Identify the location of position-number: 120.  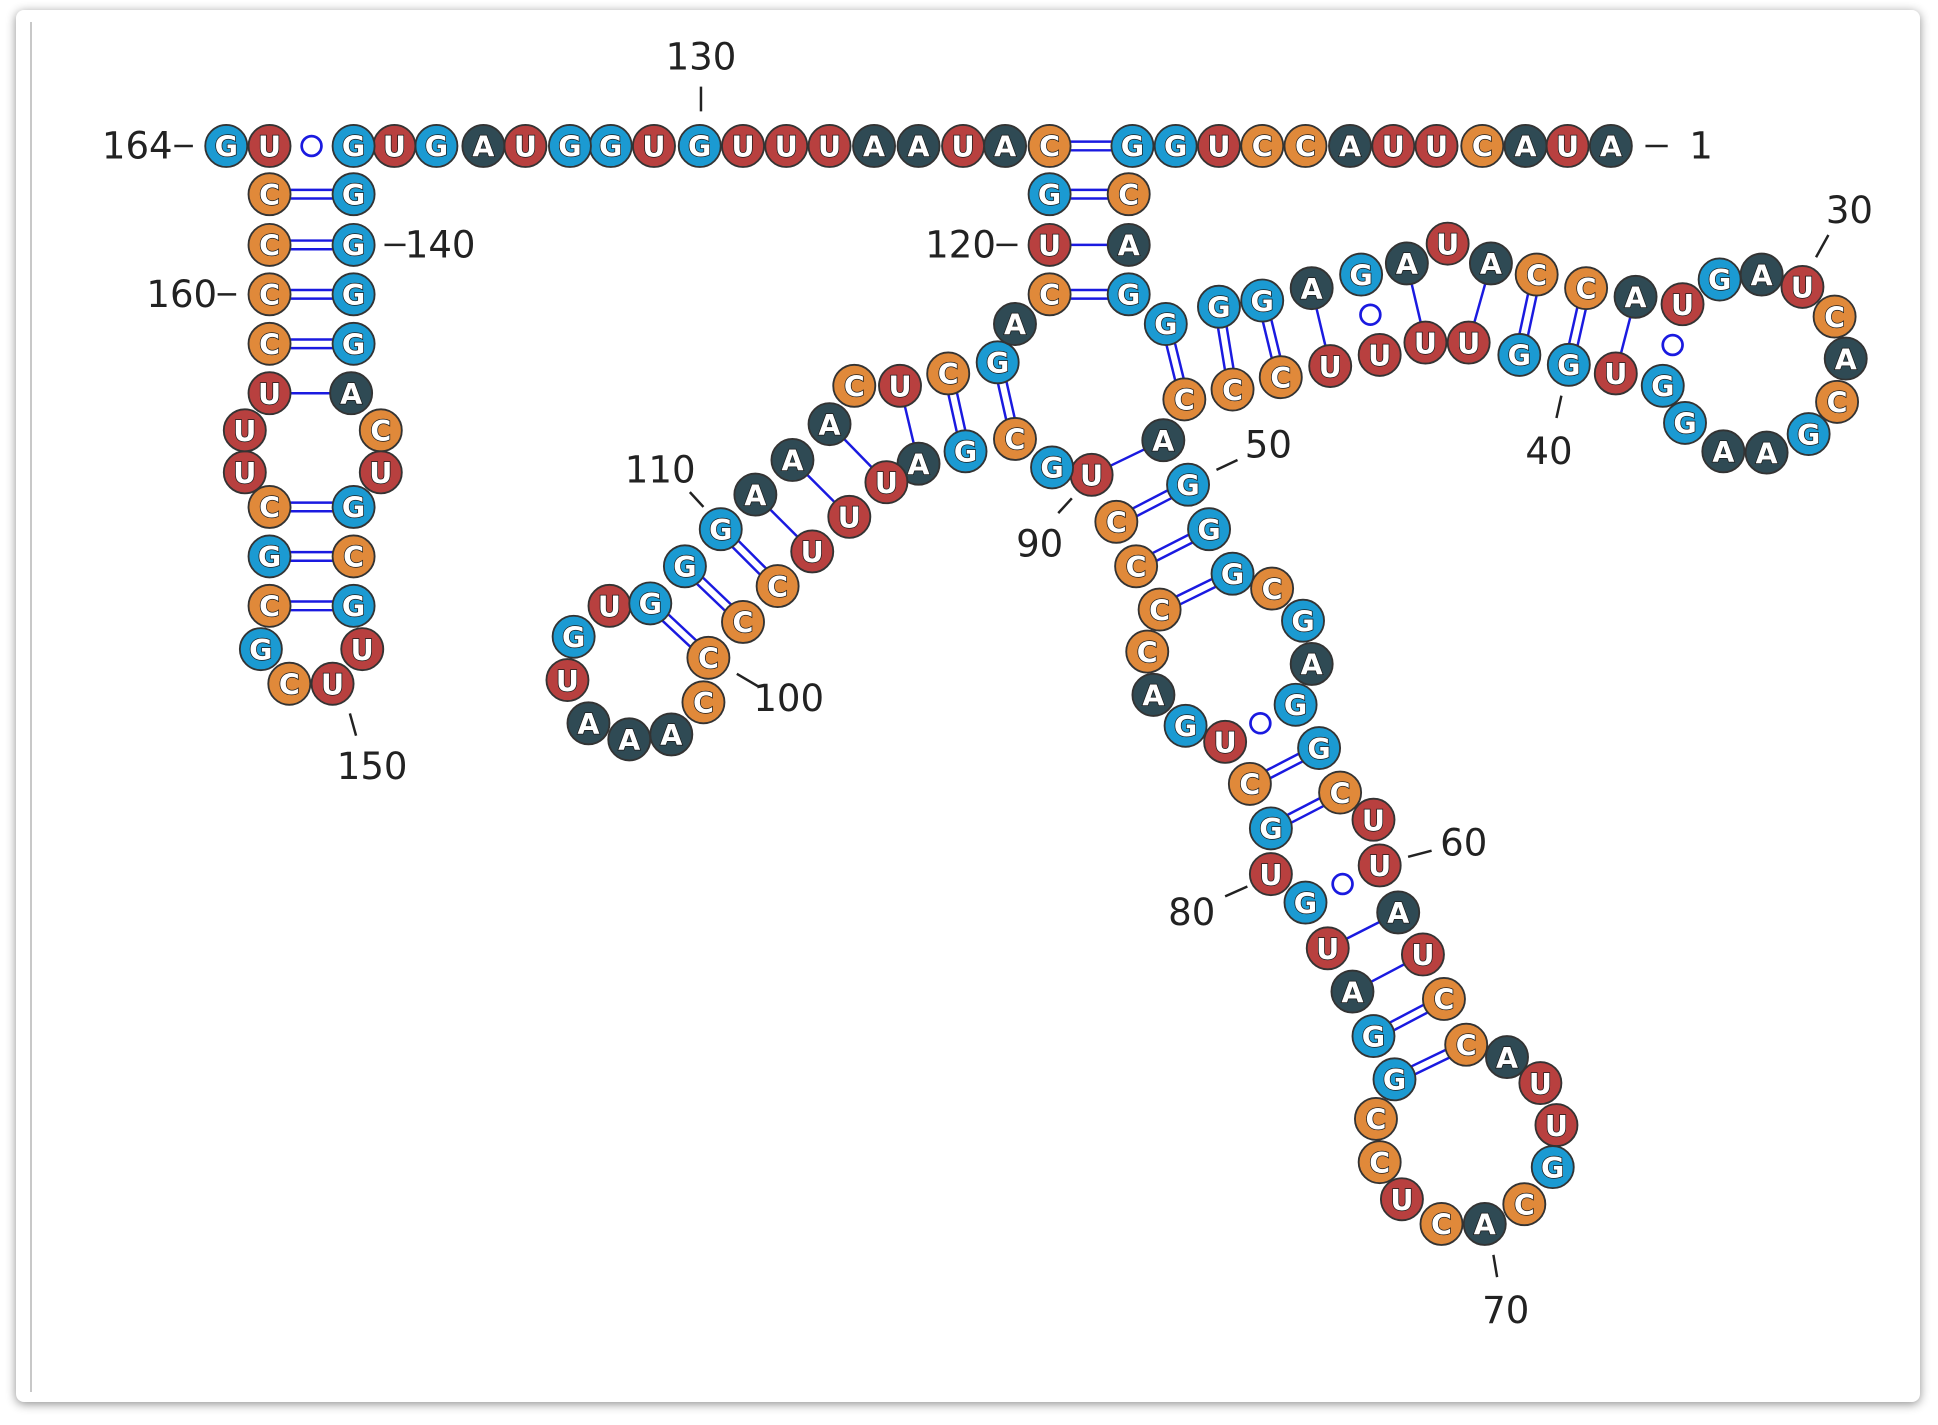
(960, 244).